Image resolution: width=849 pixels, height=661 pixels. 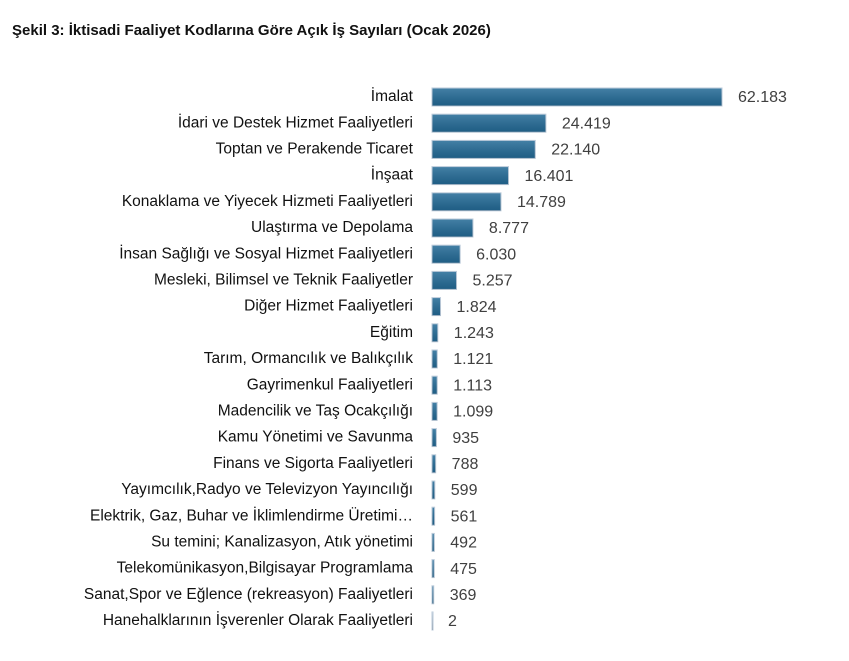 I want to click on value-label: 1.243, so click(x=474, y=333).